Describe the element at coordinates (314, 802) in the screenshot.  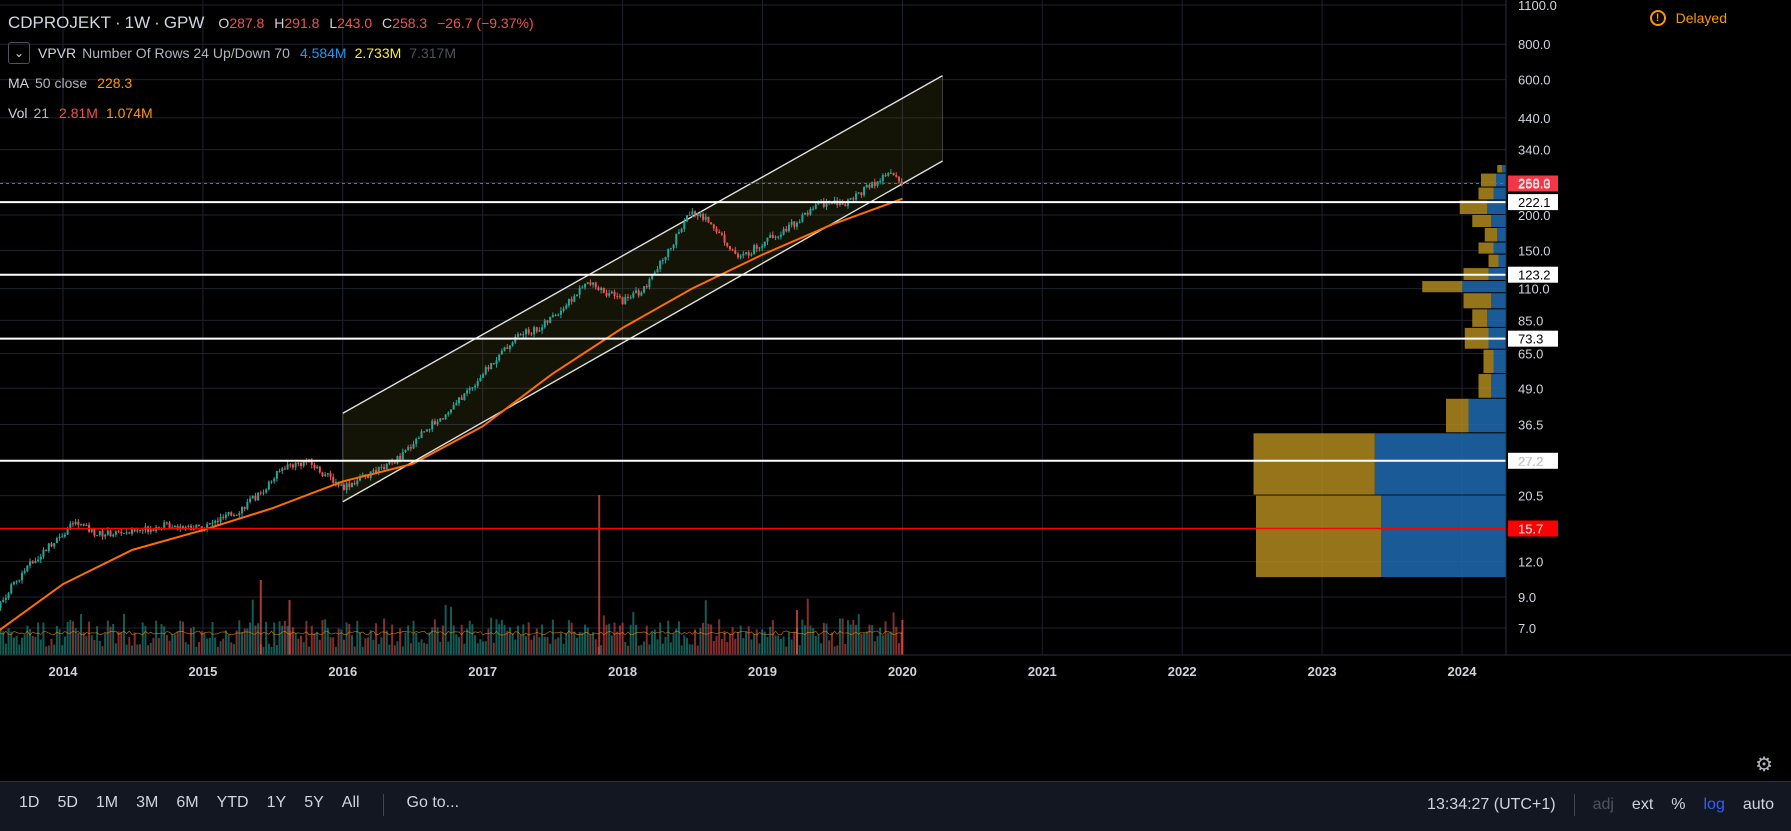
I see `timeframe-5y: 5Y` at that location.